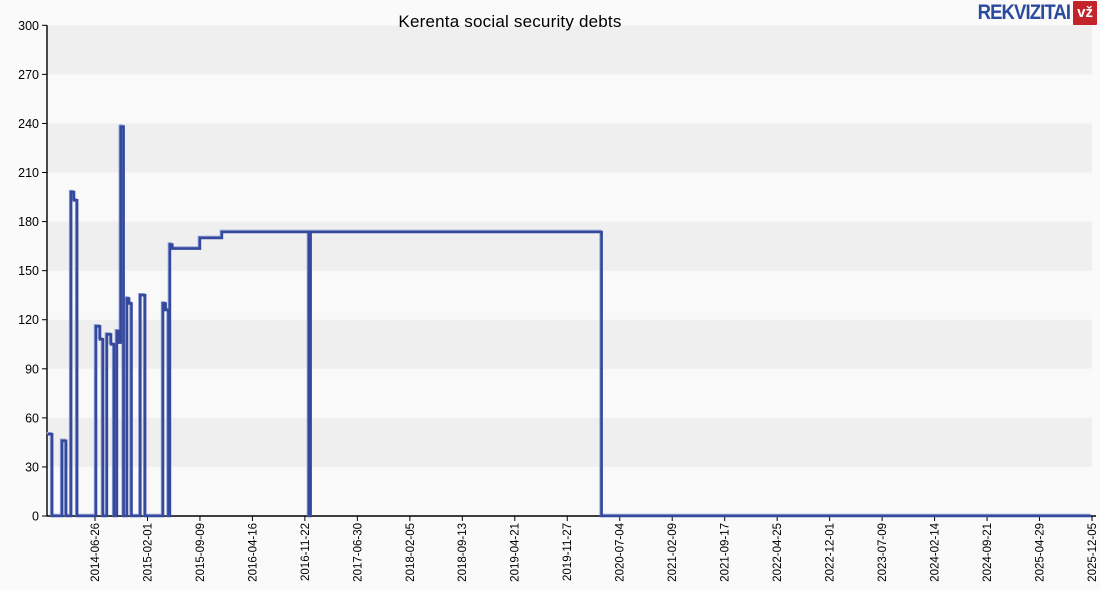  Describe the element at coordinates (253, 552) in the screenshot. I see `x-tick-label: 2016-04-16` at that location.